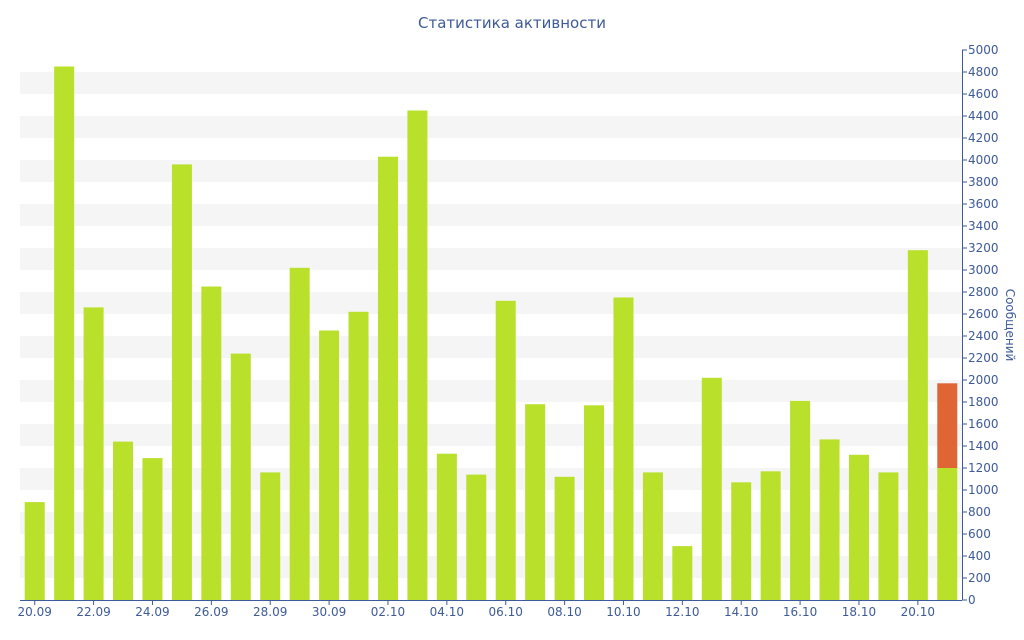  I want to click on bar-17.10-series-1, so click(829, 519).